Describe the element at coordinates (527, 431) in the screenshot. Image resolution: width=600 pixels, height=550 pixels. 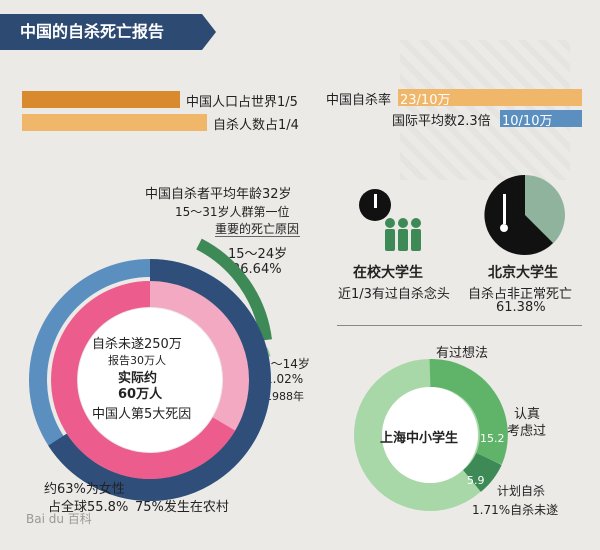
I see `serious-label2: 考虑过` at that location.